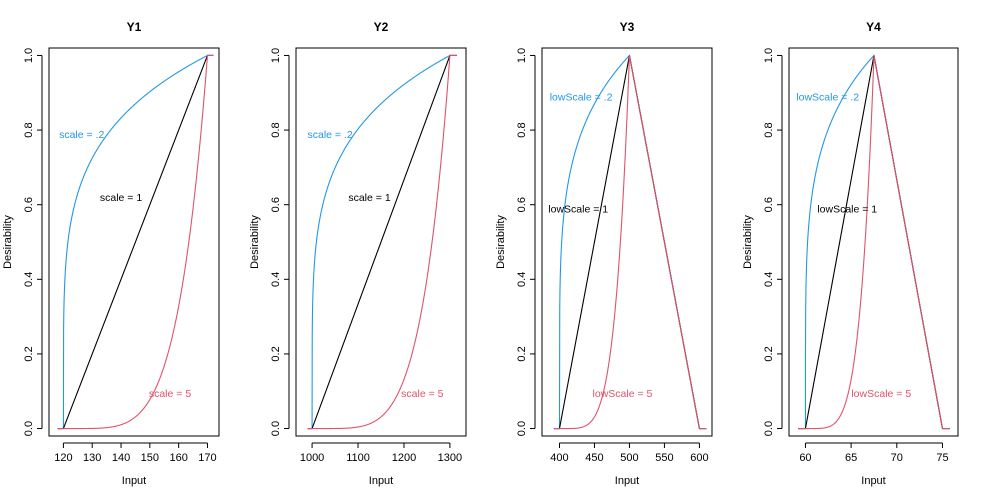 This screenshot has height=500, width=986. I want to click on x-tick-label: 75, so click(942, 458).